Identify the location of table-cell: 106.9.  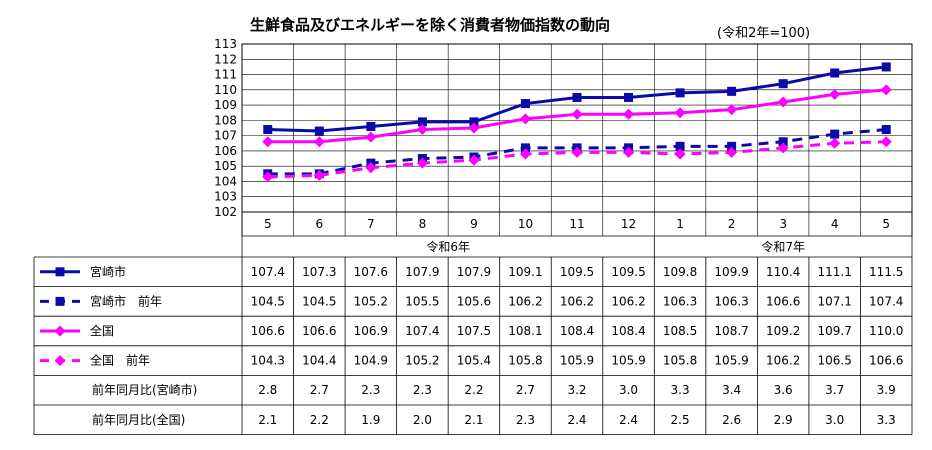
(371, 331).